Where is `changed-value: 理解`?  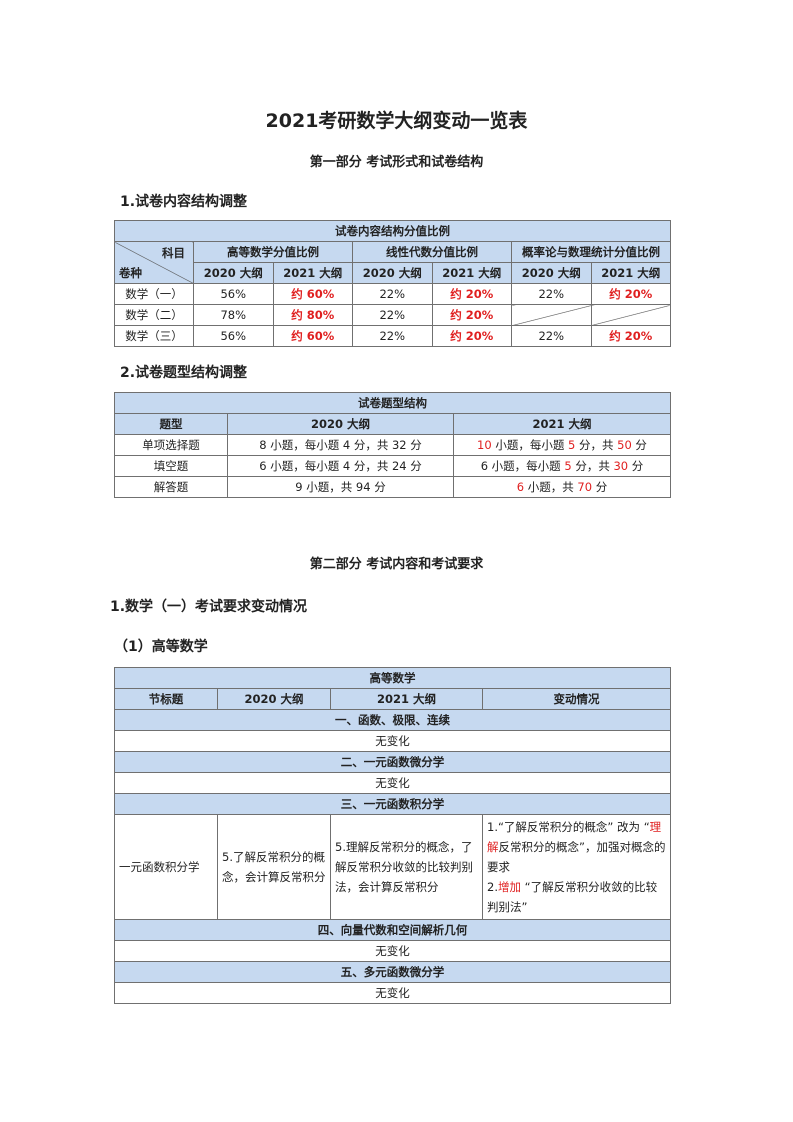 changed-value: 理解 is located at coordinates (574, 837).